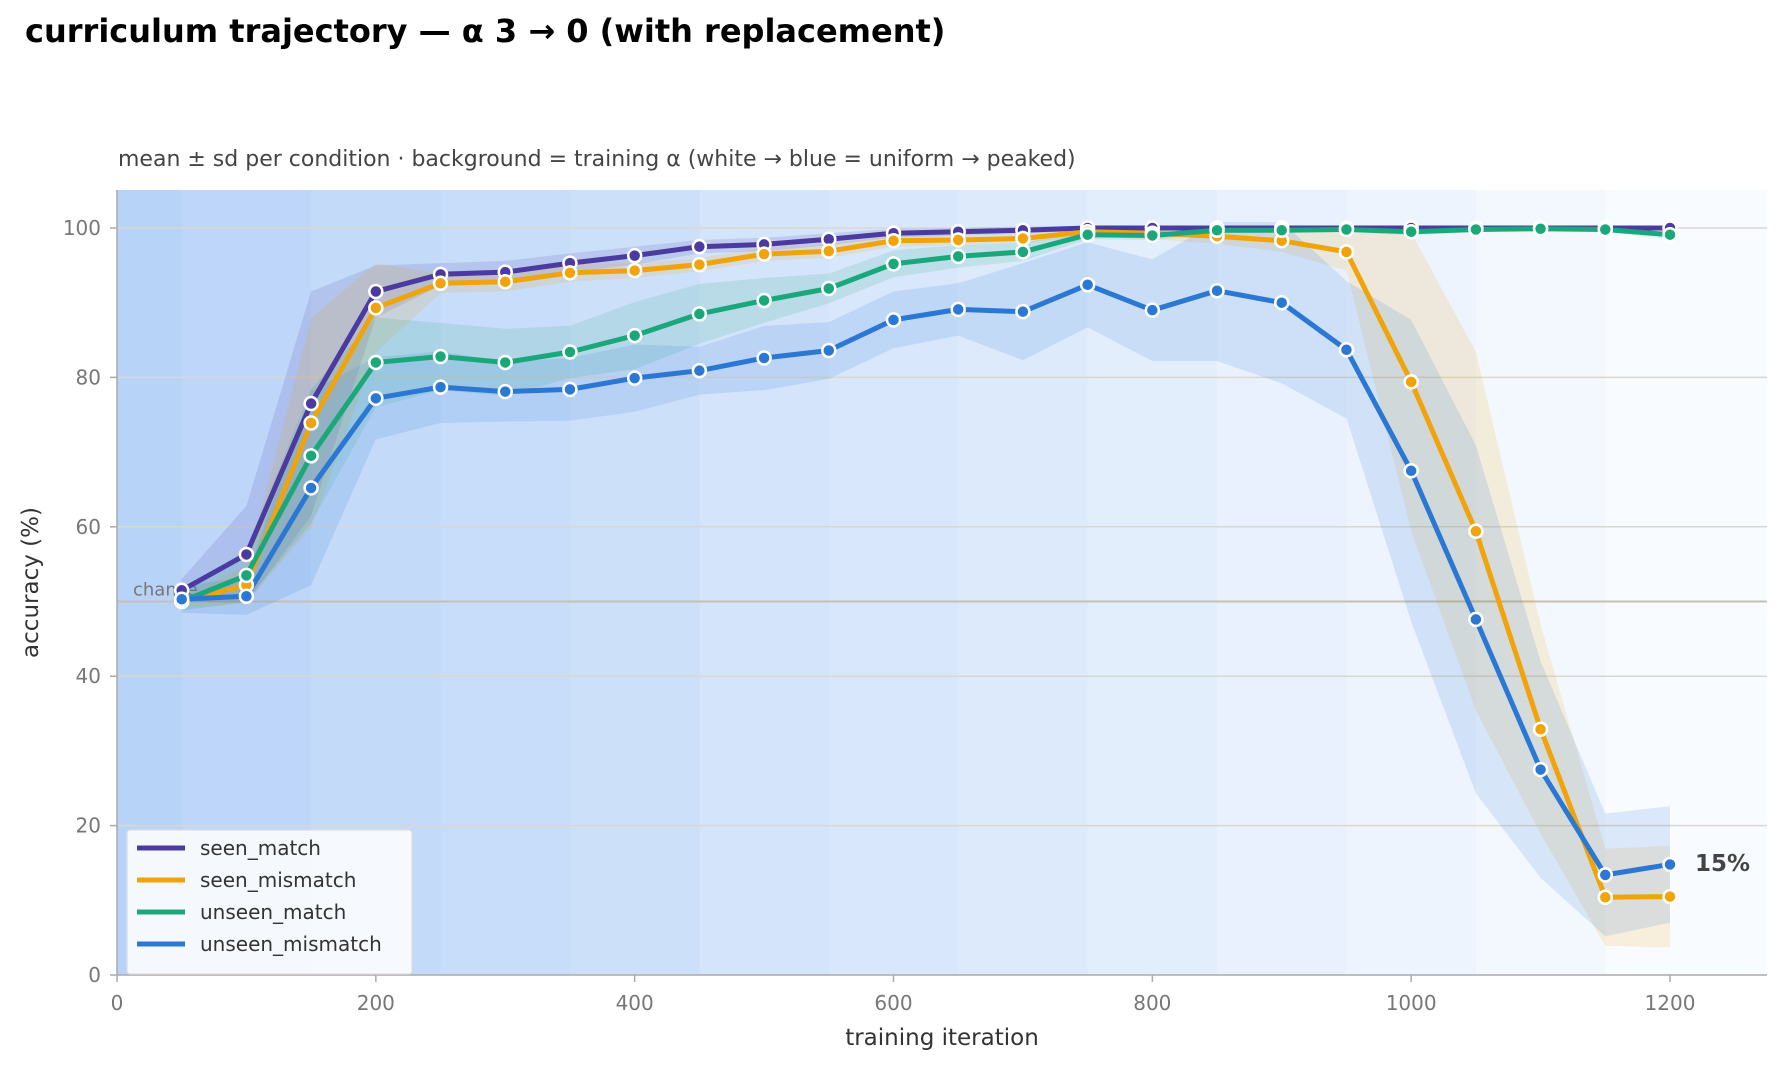  What do you see at coordinates (1670, 1003) in the screenshot?
I see `x-tick-label: 1200` at bounding box center [1670, 1003].